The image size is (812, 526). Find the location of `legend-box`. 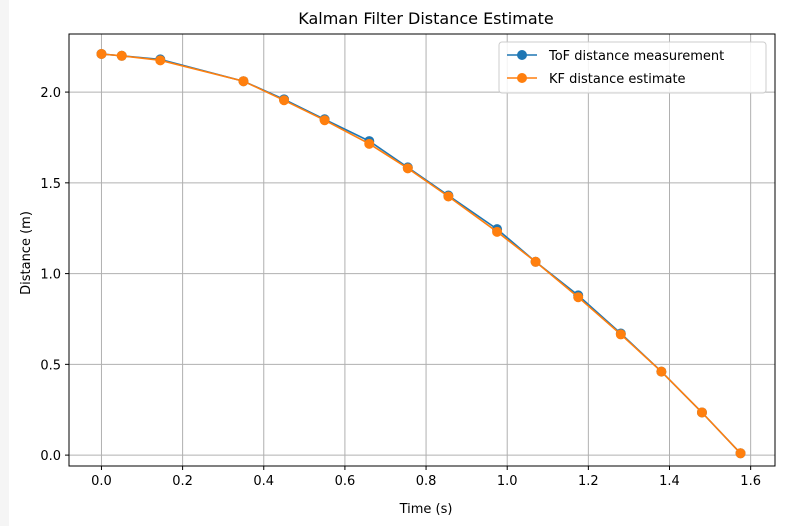

legend-box is located at coordinates (632, 67).